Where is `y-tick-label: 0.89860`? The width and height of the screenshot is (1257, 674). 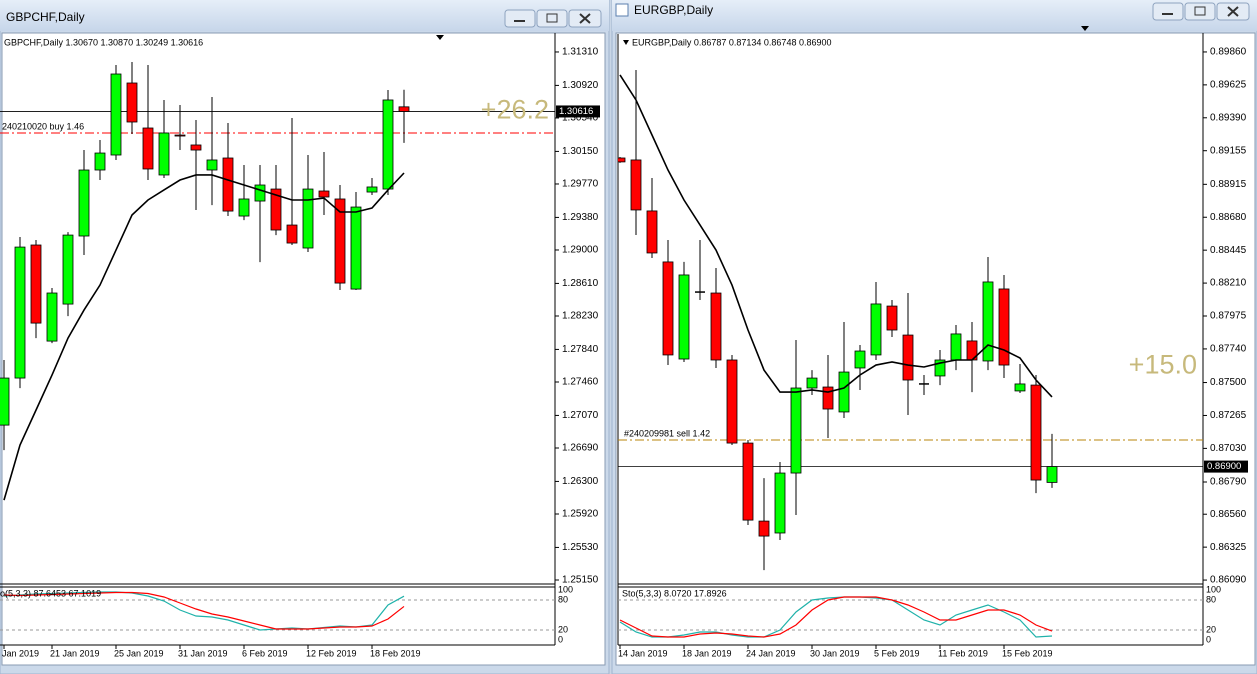 y-tick-label: 0.89860 is located at coordinates (1228, 52).